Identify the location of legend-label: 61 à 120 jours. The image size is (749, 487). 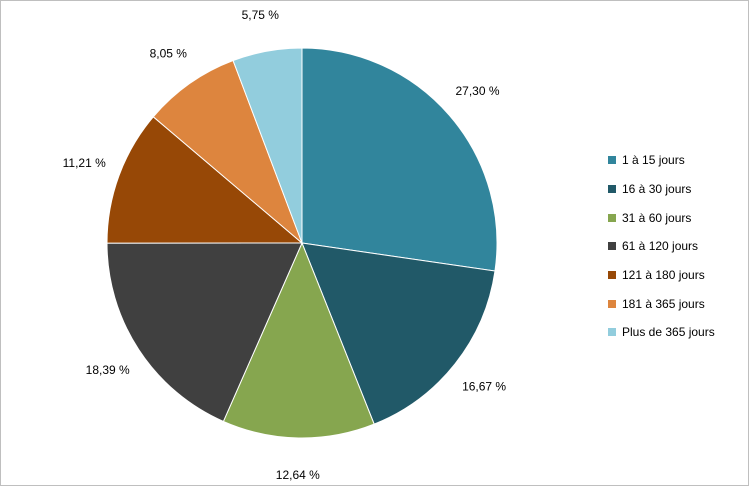
(660, 246).